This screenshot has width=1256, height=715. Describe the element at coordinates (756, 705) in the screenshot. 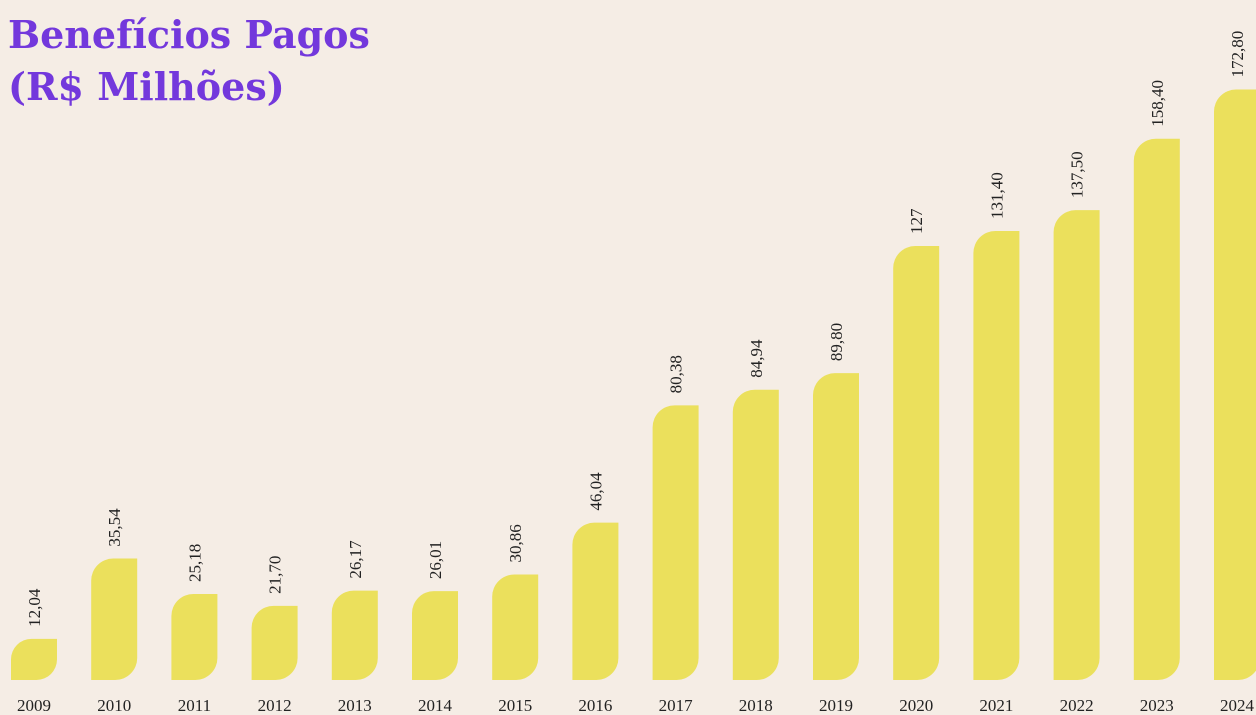

I see `x-tick-label: 2018` at that location.